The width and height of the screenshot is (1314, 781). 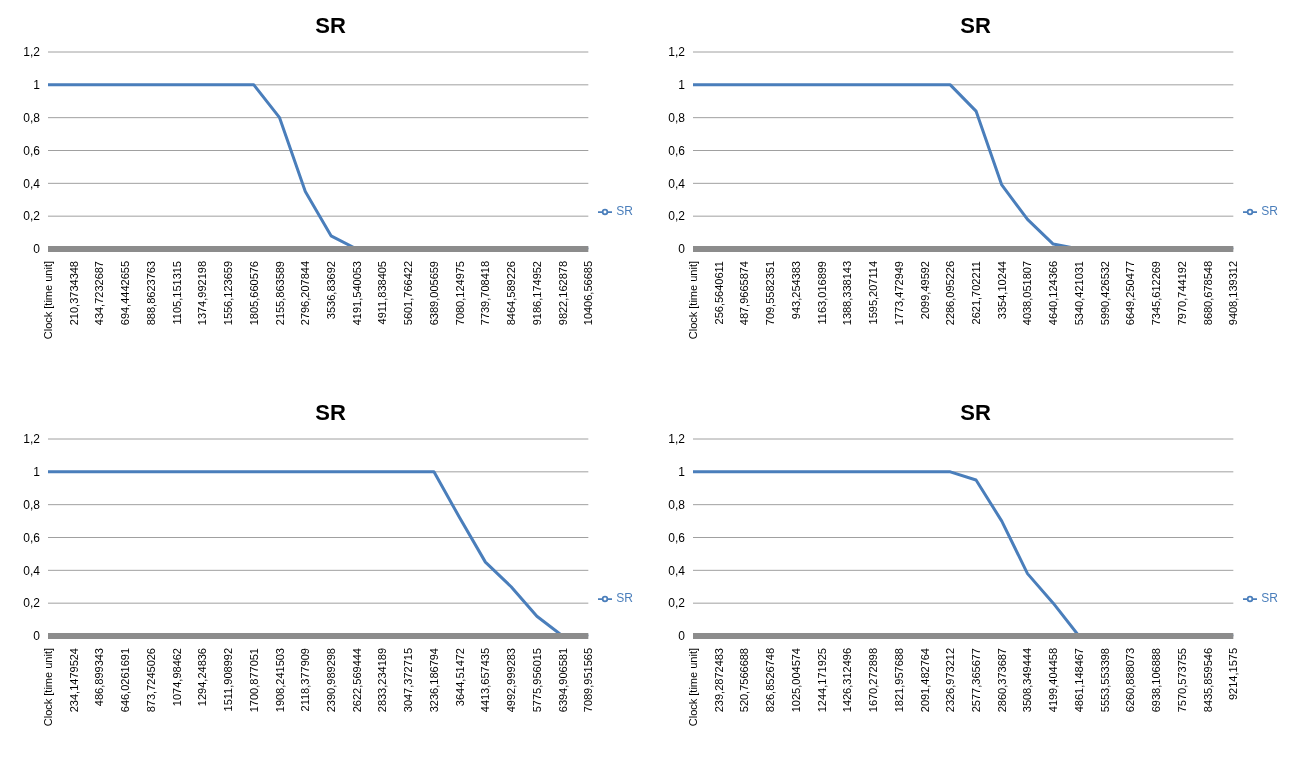 What do you see at coordinates (873, 680) in the screenshot?
I see `x-tick-label: 1670,272898` at bounding box center [873, 680].